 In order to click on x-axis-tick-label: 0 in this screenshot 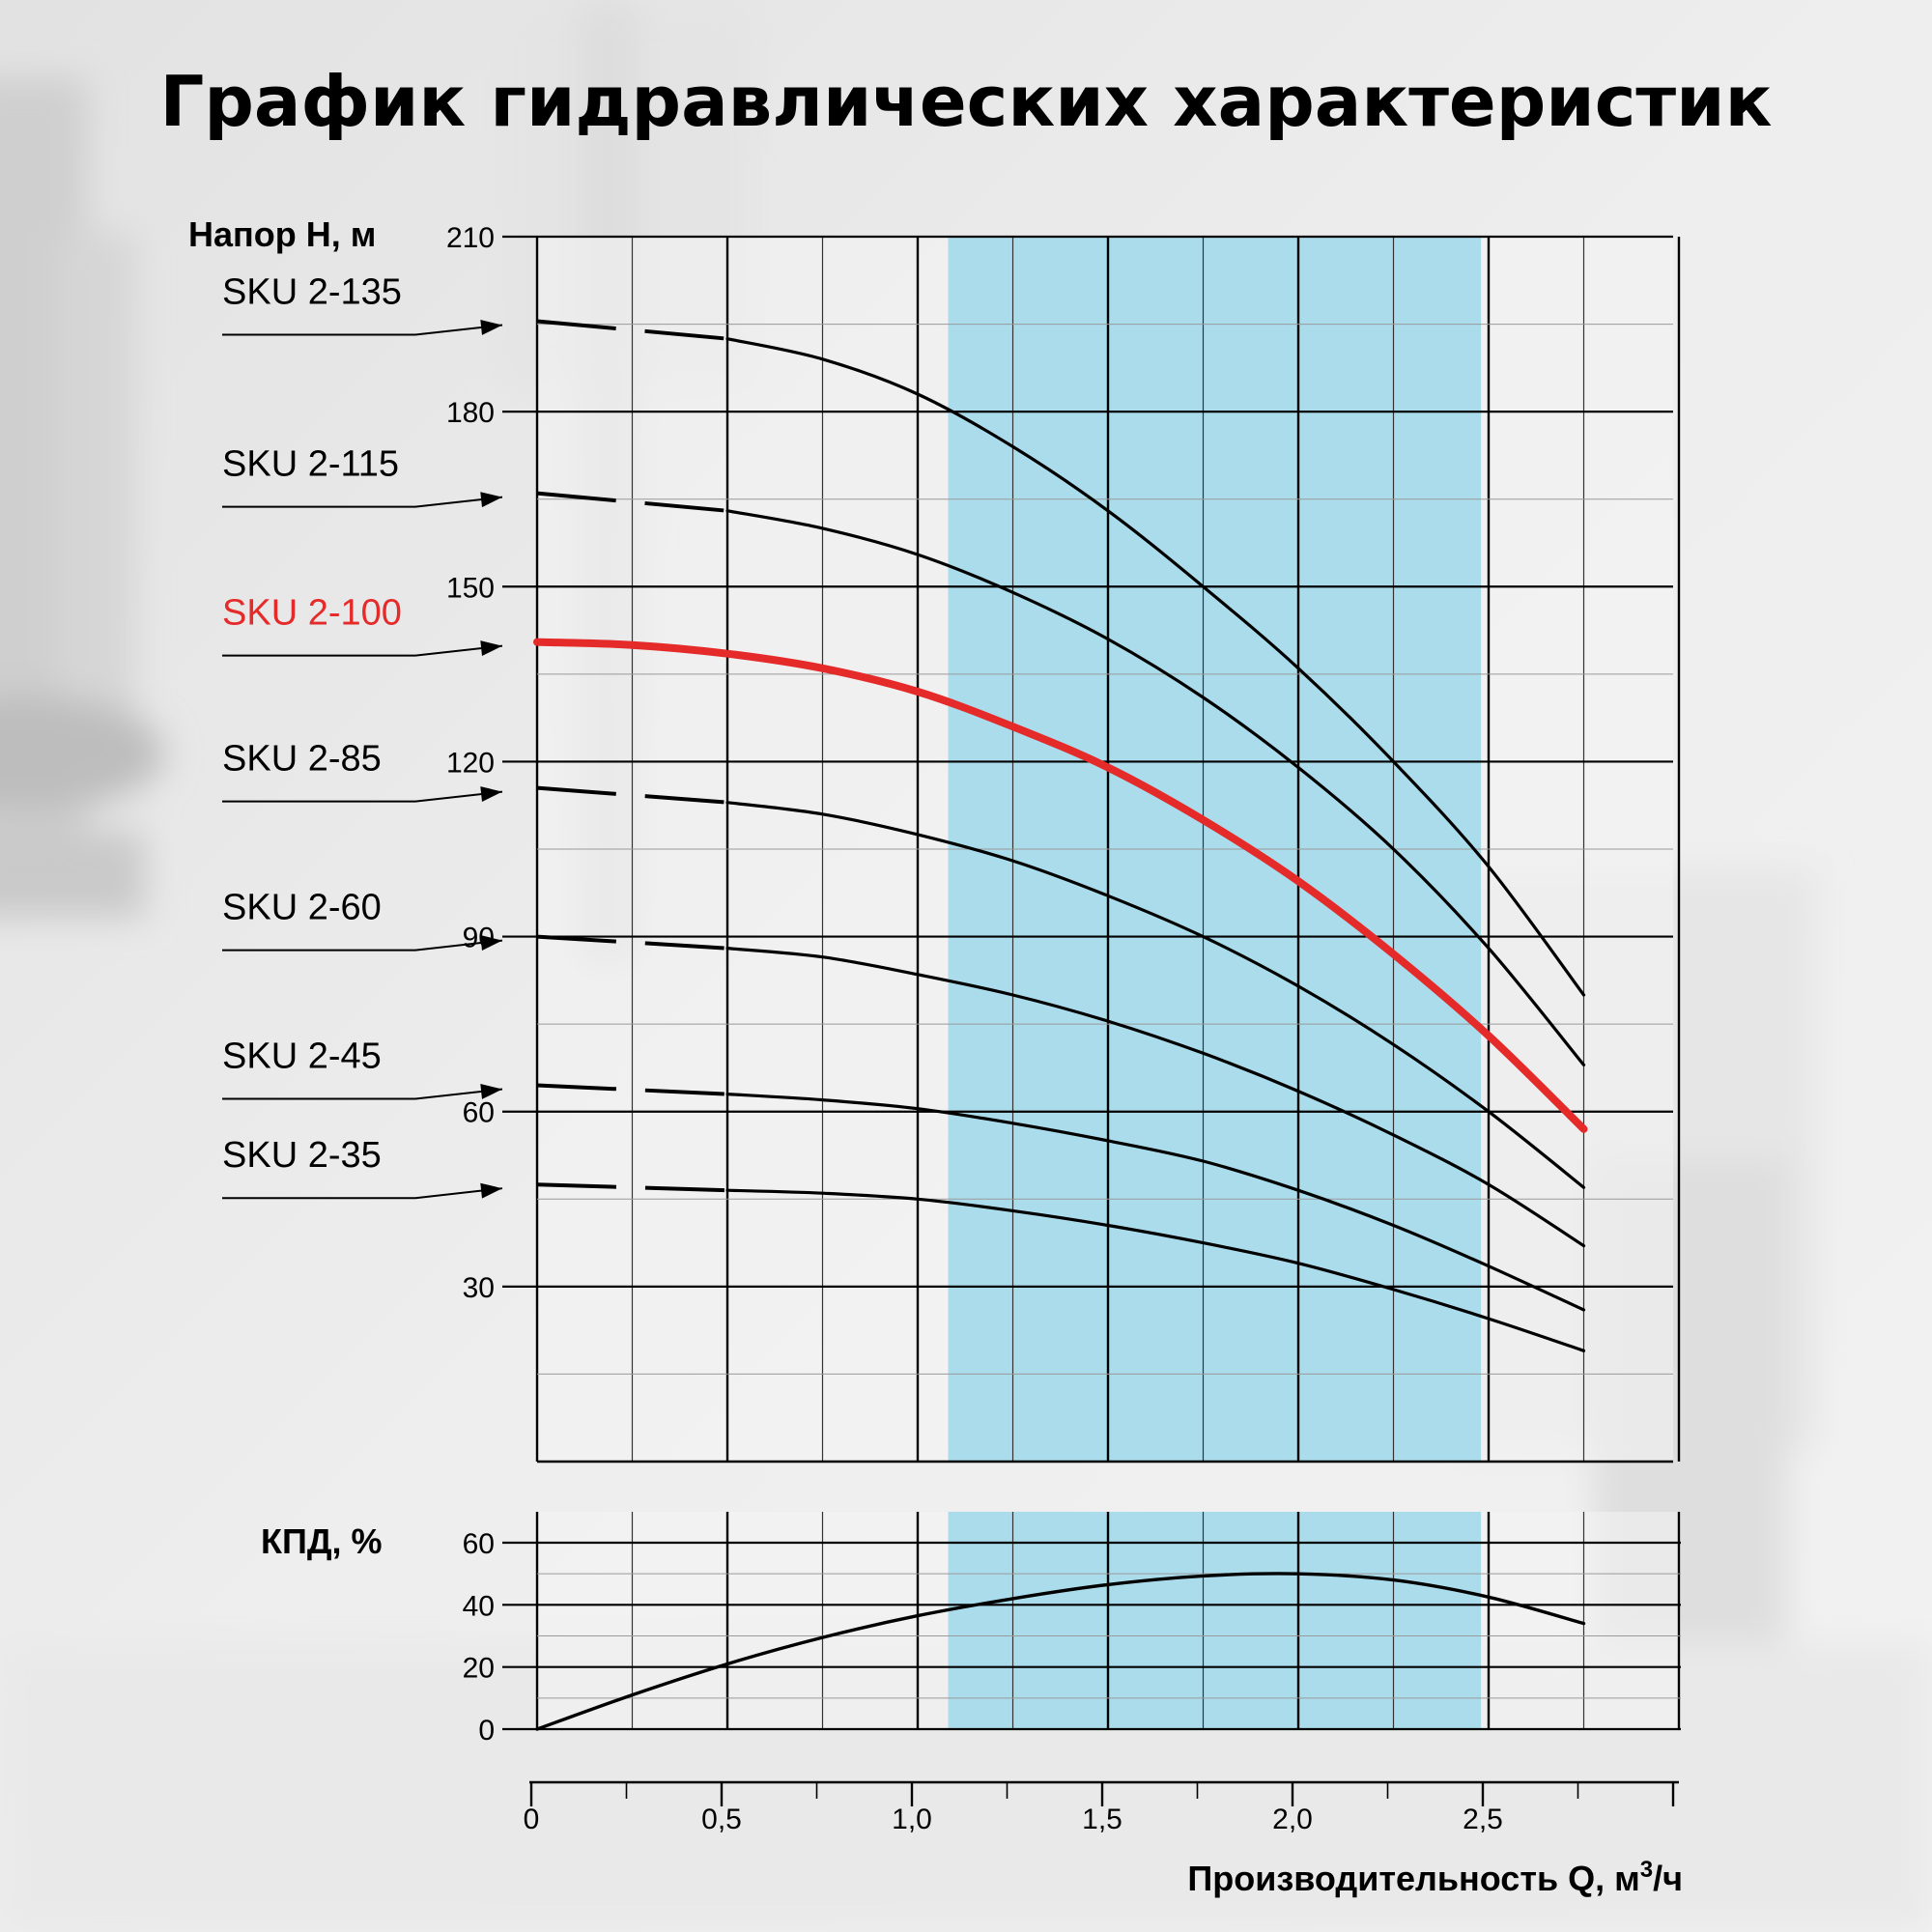, I will do `click(532, 1819)`.